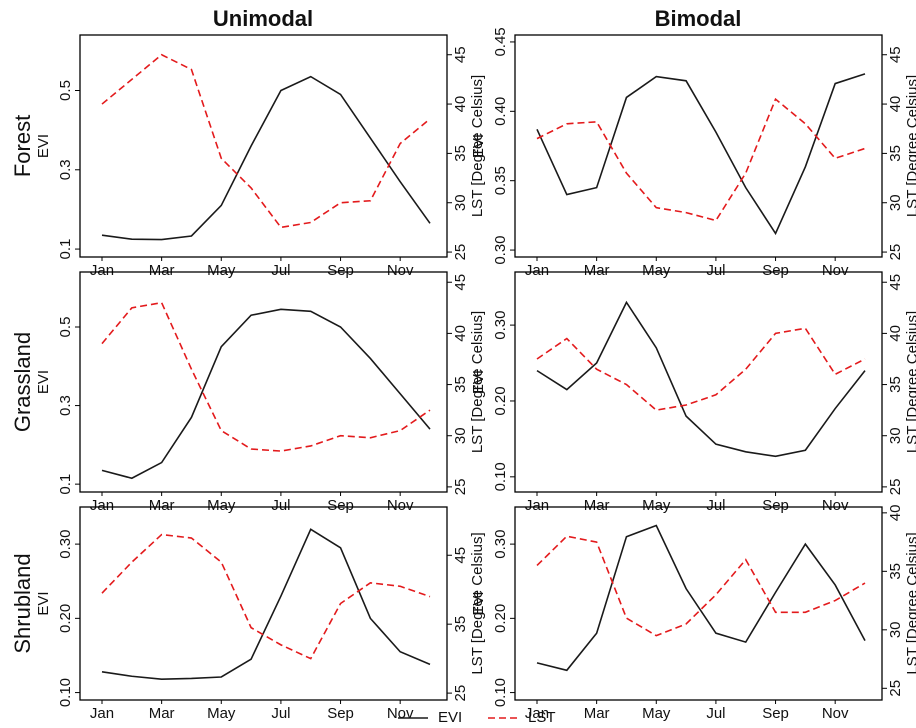  Describe the element at coordinates (22, 603) in the screenshot. I see `row-label: Shrubland` at that location.